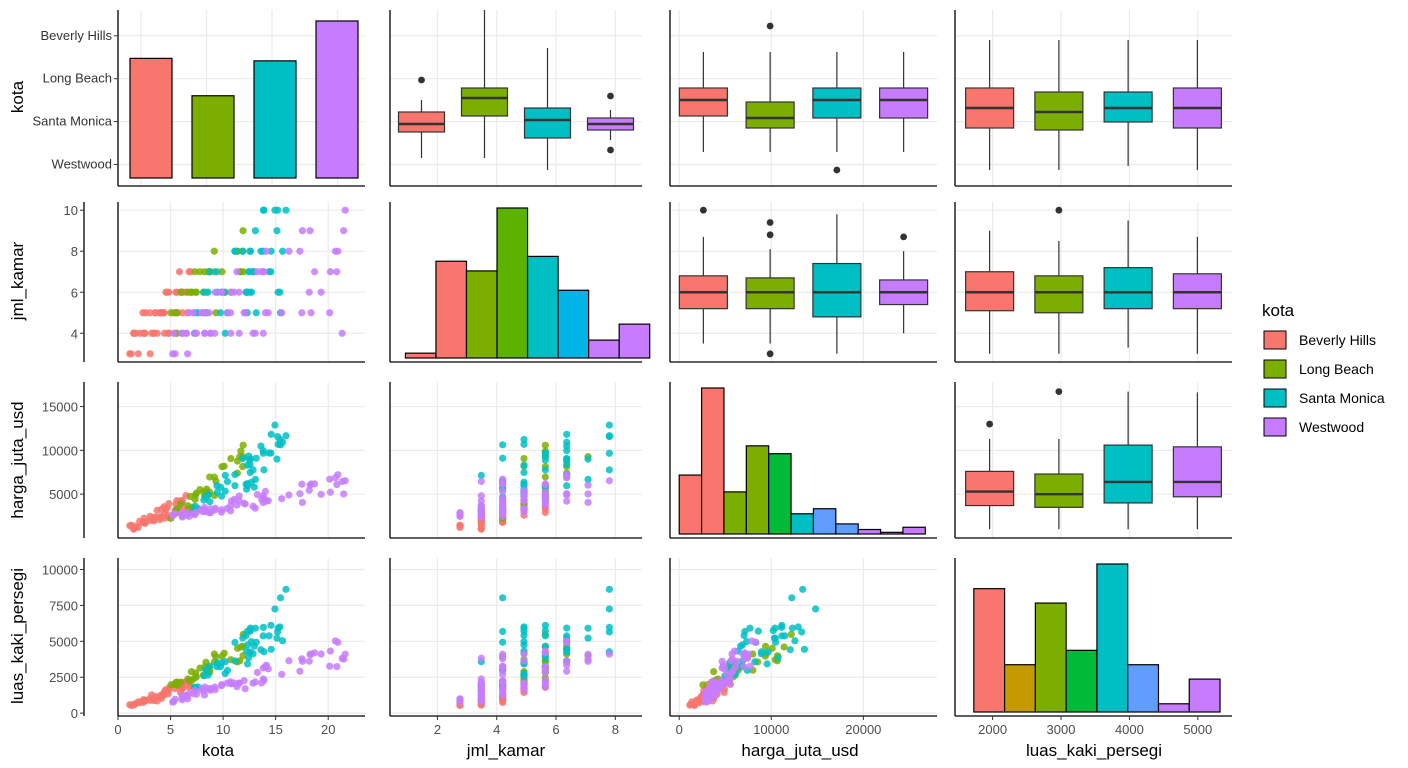 Image resolution: width=1408 pixels, height=768 pixels. I want to click on box-santa-monica, so click(1128, 288).